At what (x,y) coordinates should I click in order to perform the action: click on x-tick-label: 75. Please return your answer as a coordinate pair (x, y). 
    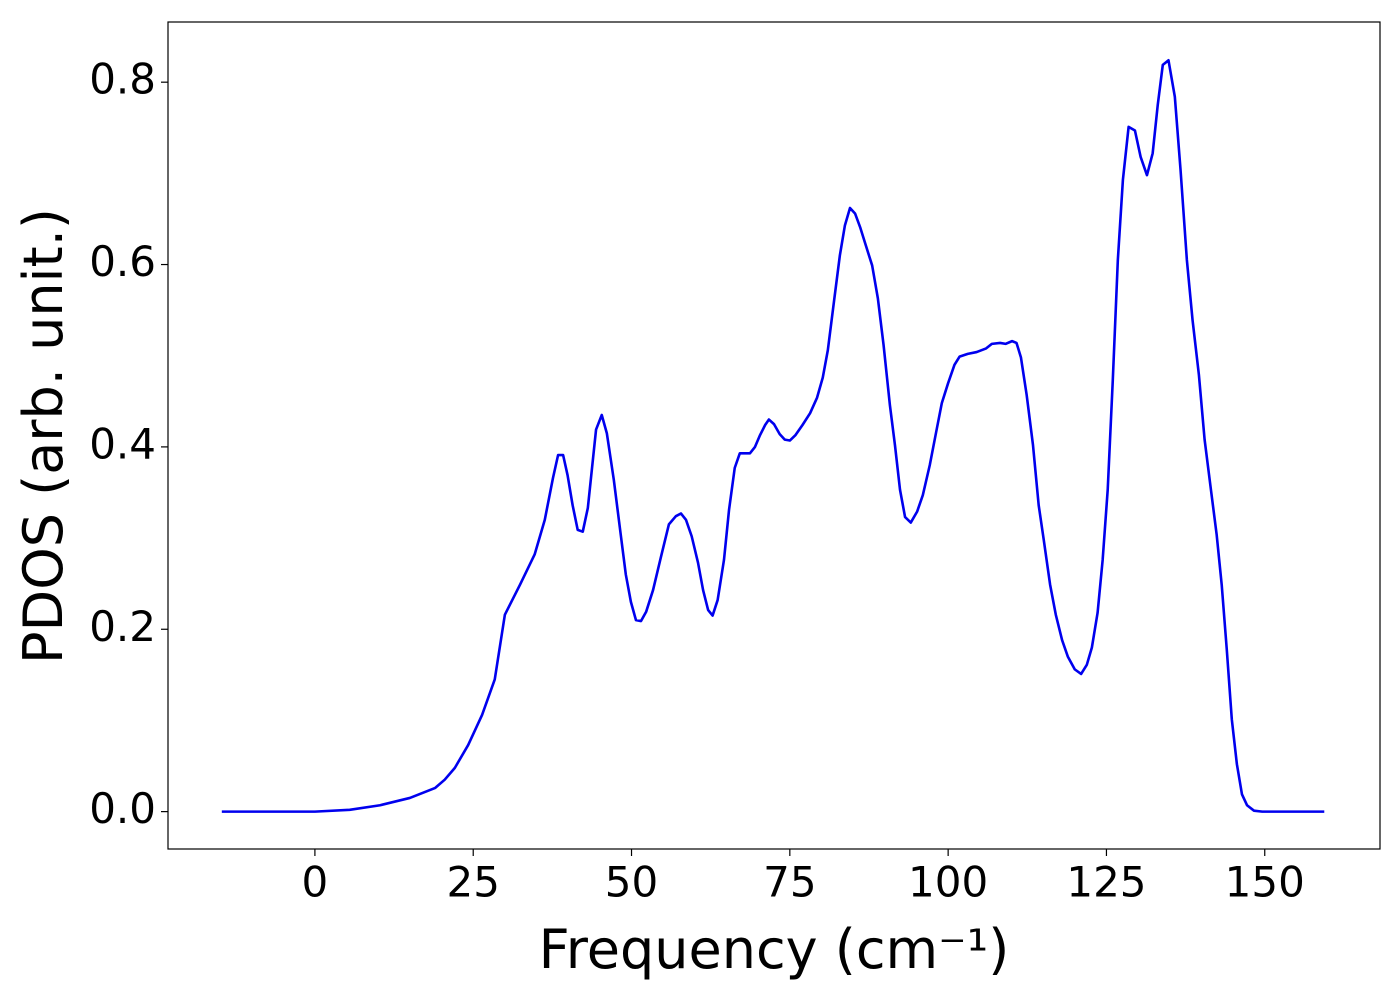
    Looking at the image, I should click on (789, 882).